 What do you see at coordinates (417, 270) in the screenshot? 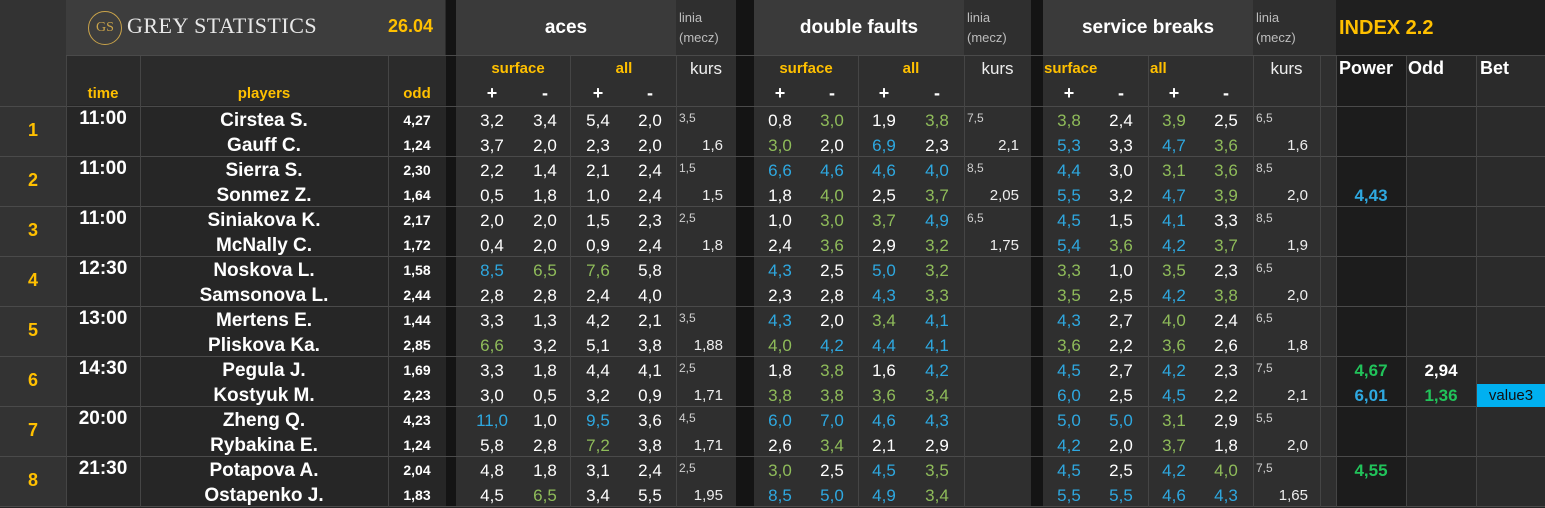
I see `player-odd: 1,58` at bounding box center [417, 270].